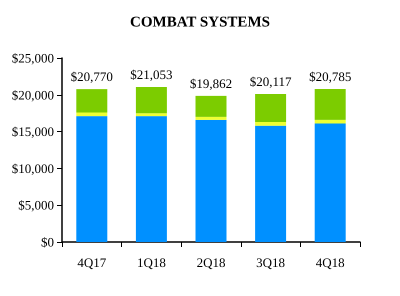 The image size is (400, 296). What do you see at coordinates (330, 76) in the screenshot?
I see `total-label: $20,785` at bounding box center [330, 76].